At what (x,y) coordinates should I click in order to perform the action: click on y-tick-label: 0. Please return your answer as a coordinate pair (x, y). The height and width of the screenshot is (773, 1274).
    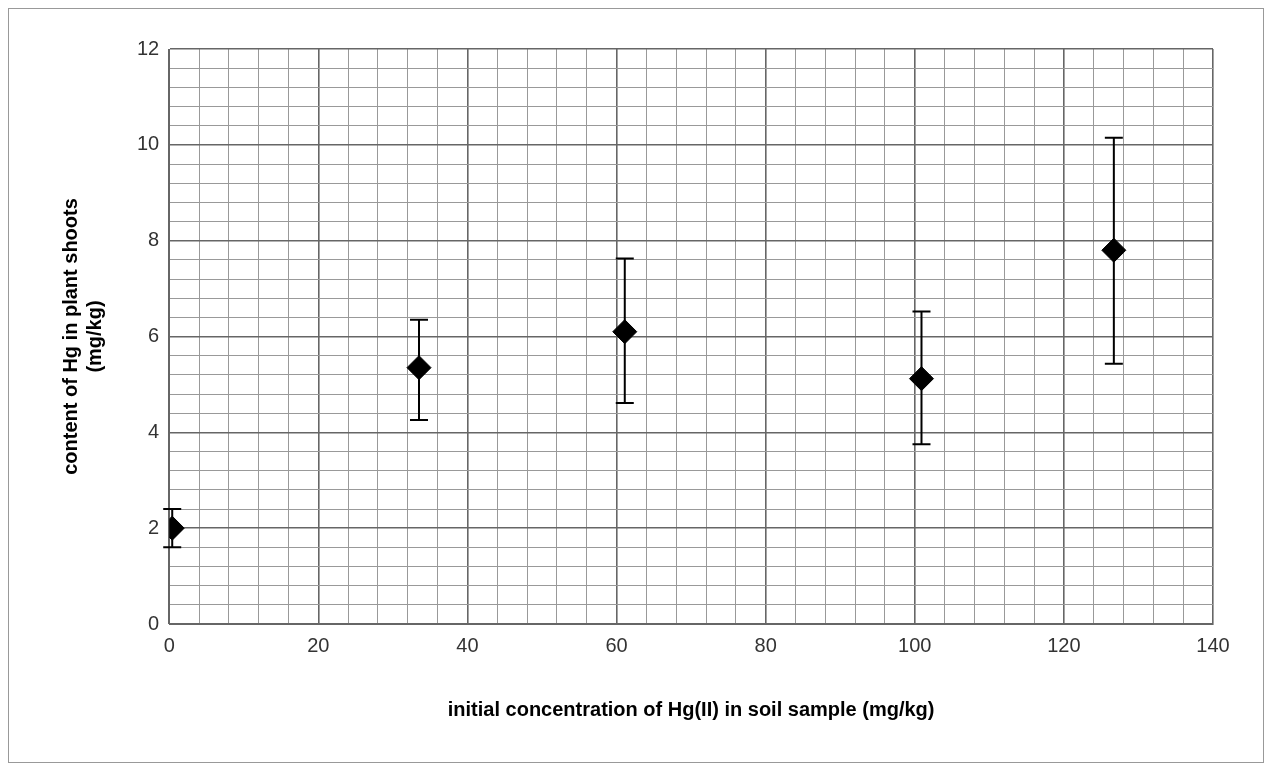
    Looking at the image, I should click on (154, 622).